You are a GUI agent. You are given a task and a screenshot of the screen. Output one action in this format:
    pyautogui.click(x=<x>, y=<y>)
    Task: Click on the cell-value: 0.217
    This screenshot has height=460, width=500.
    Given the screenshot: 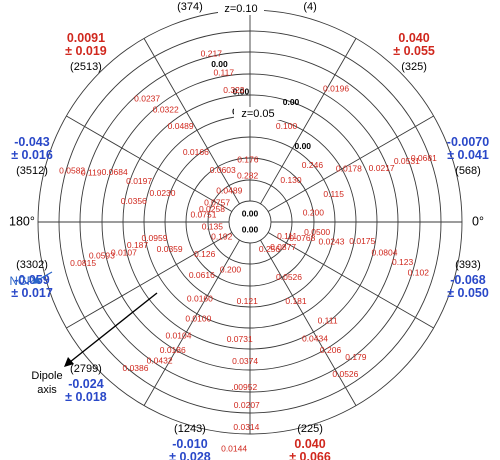 What is the action you would take?
    pyautogui.click(x=212, y=54)
    